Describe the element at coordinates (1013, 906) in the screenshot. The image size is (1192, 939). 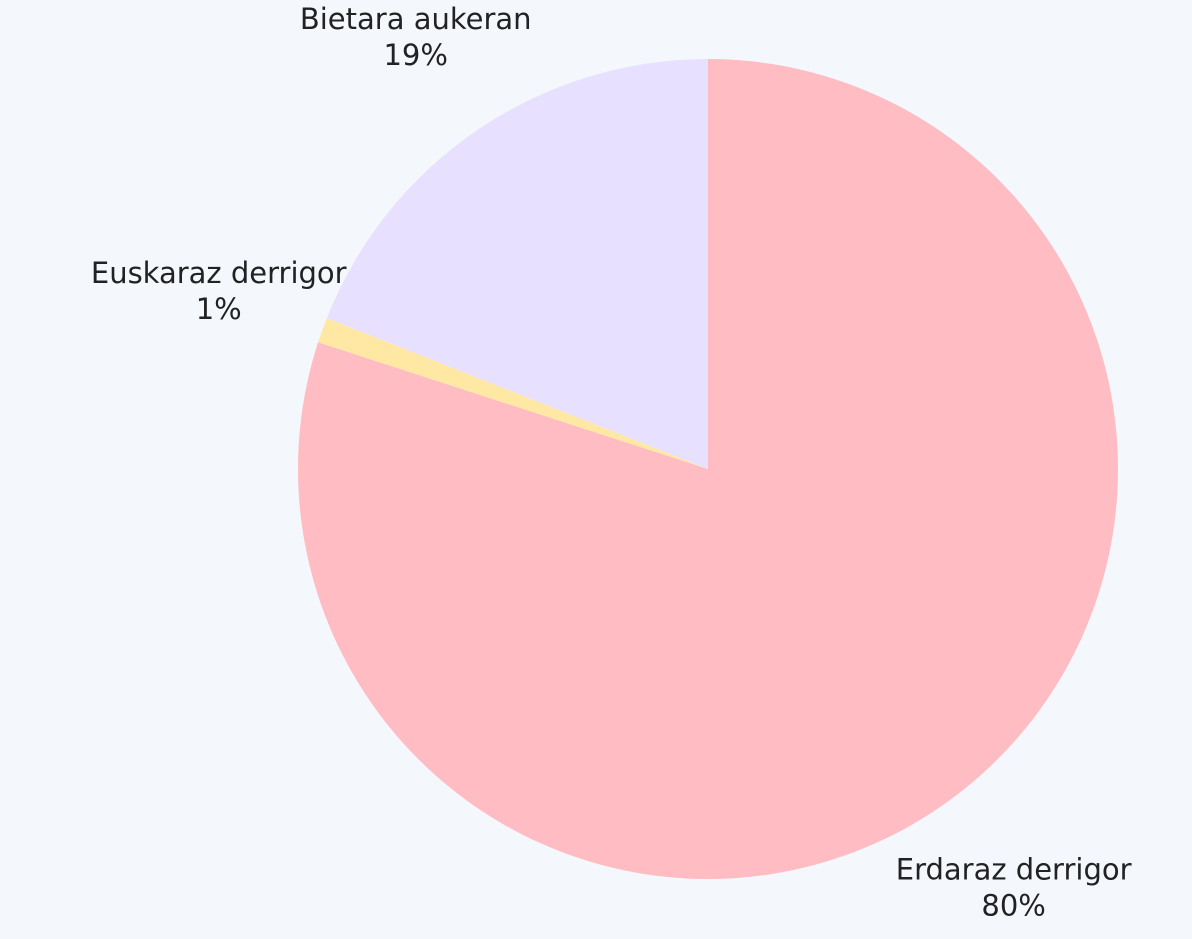
I see `slice-value-label: 80%` at that location.